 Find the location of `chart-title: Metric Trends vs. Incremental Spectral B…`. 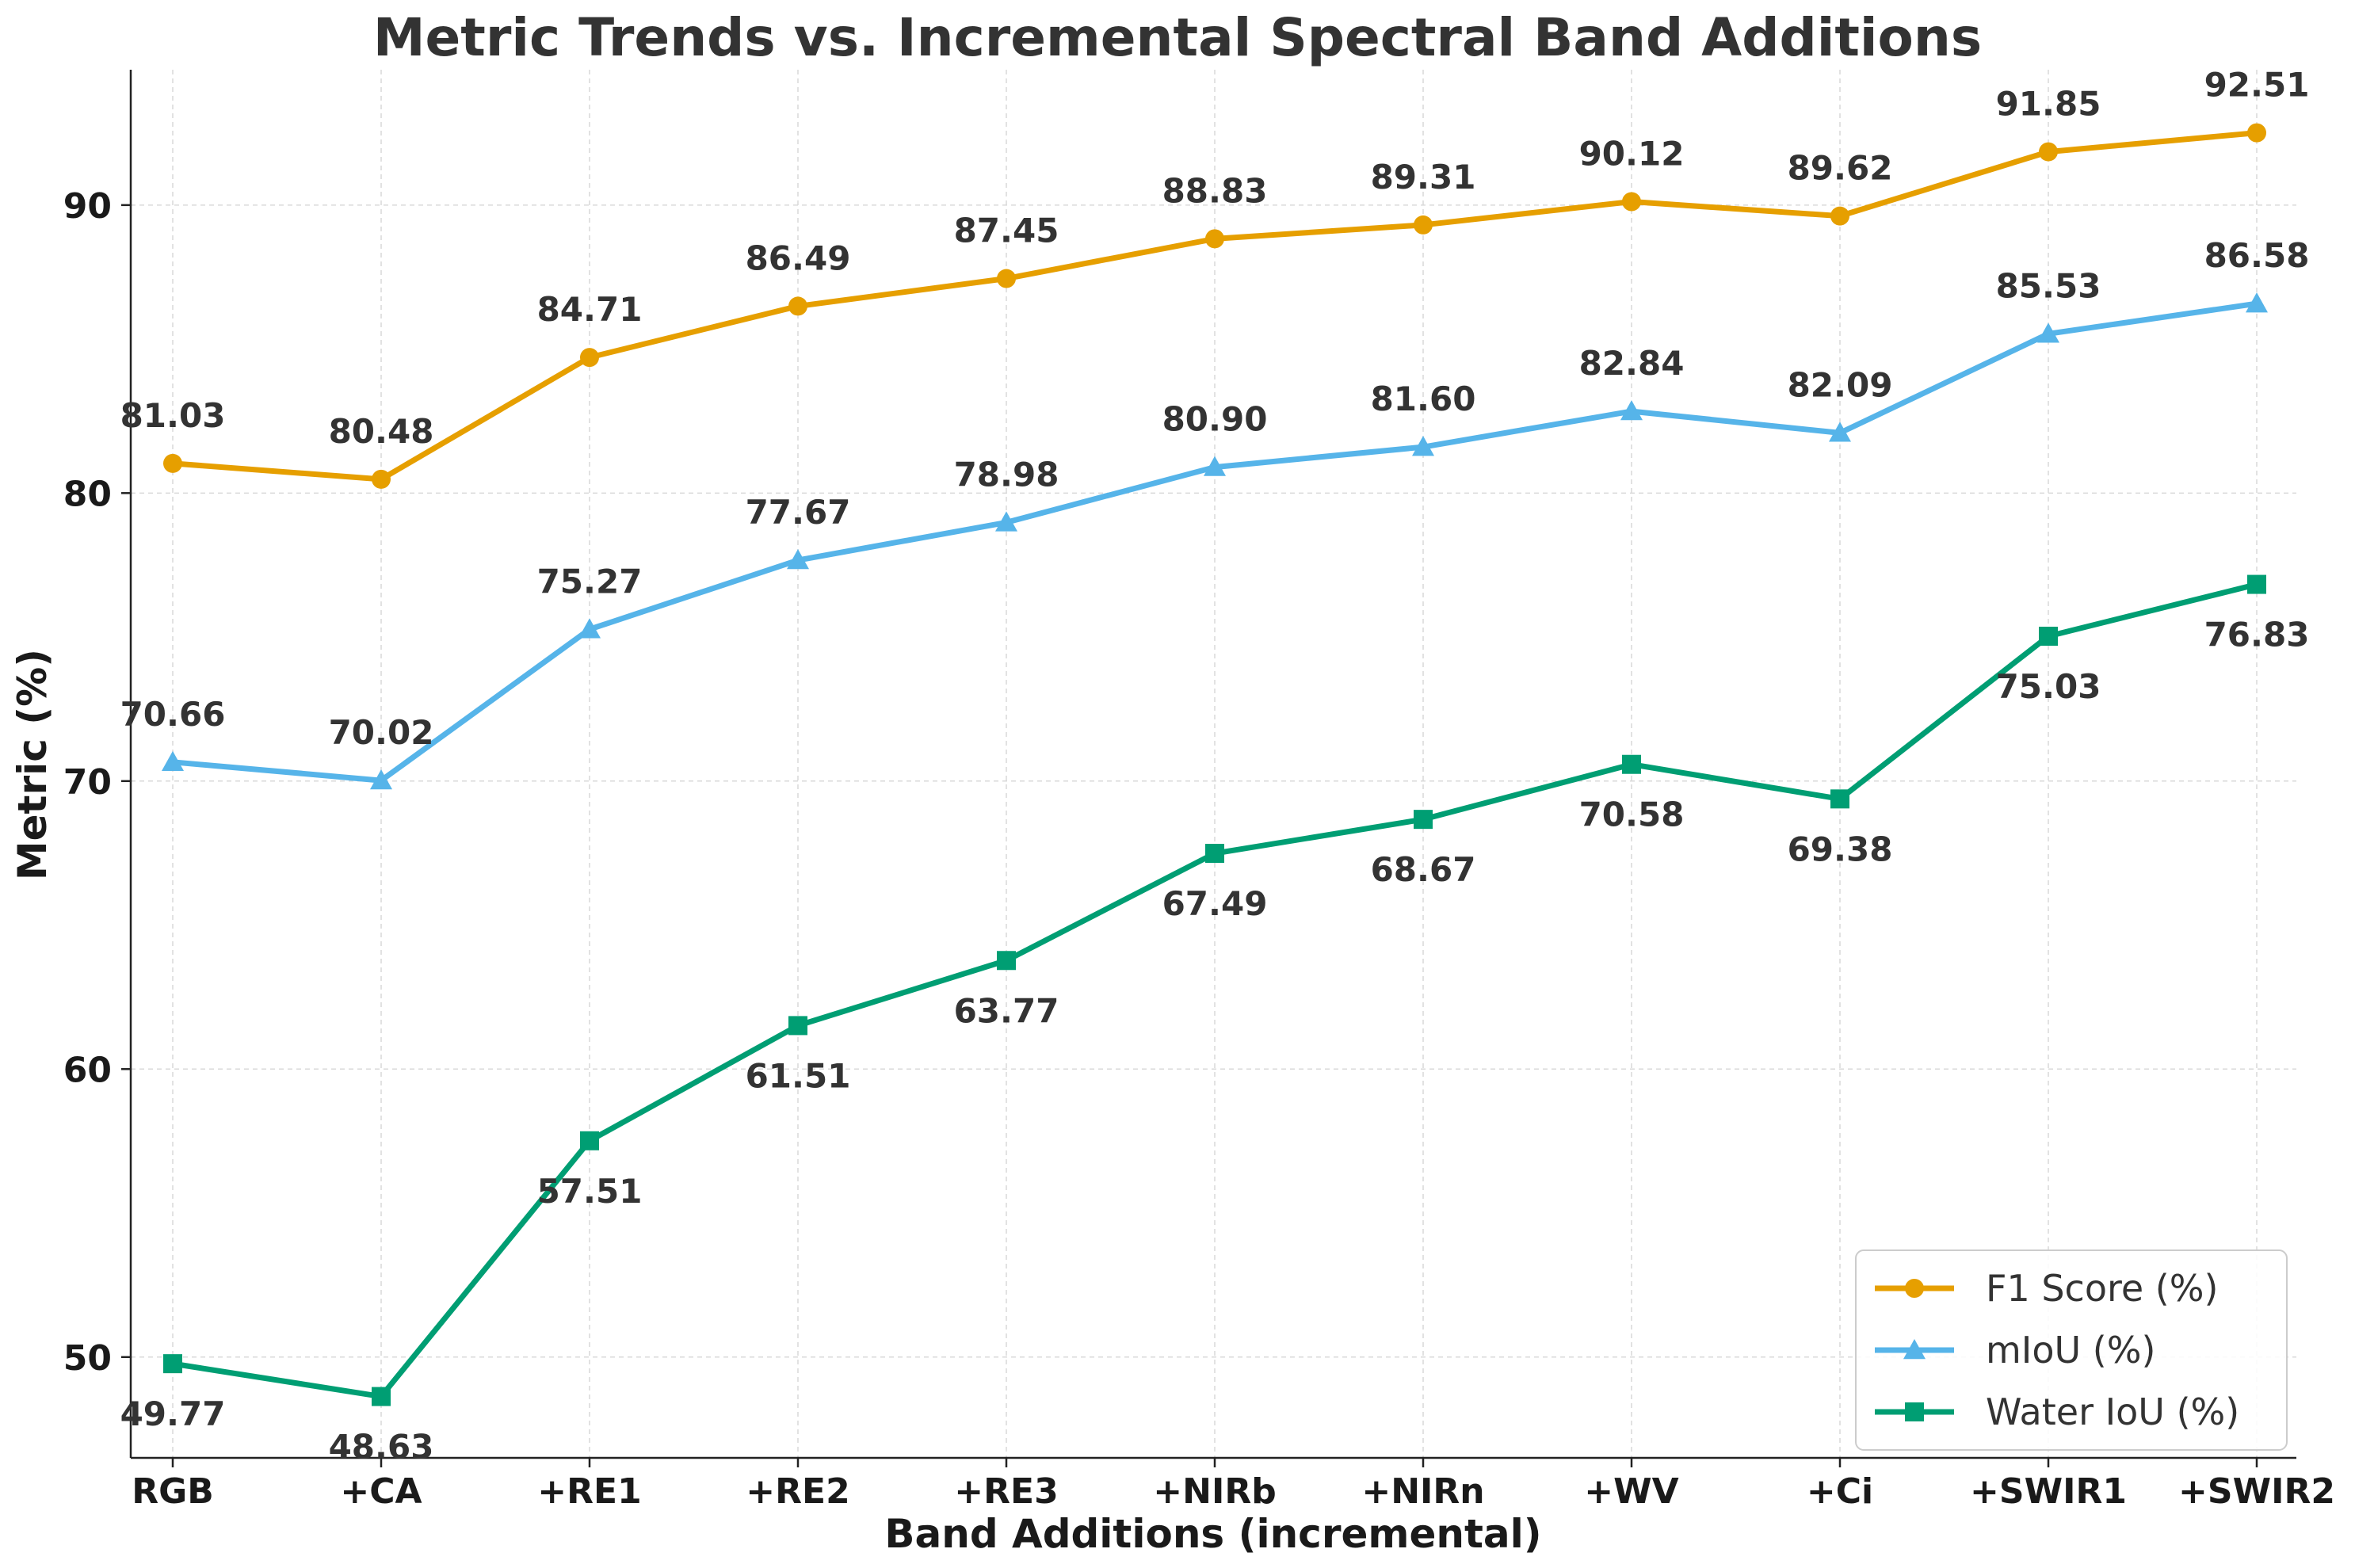

chart-title: Metric Trends vs. Incremental Spectral B… is located at coordinates (1177, 37).